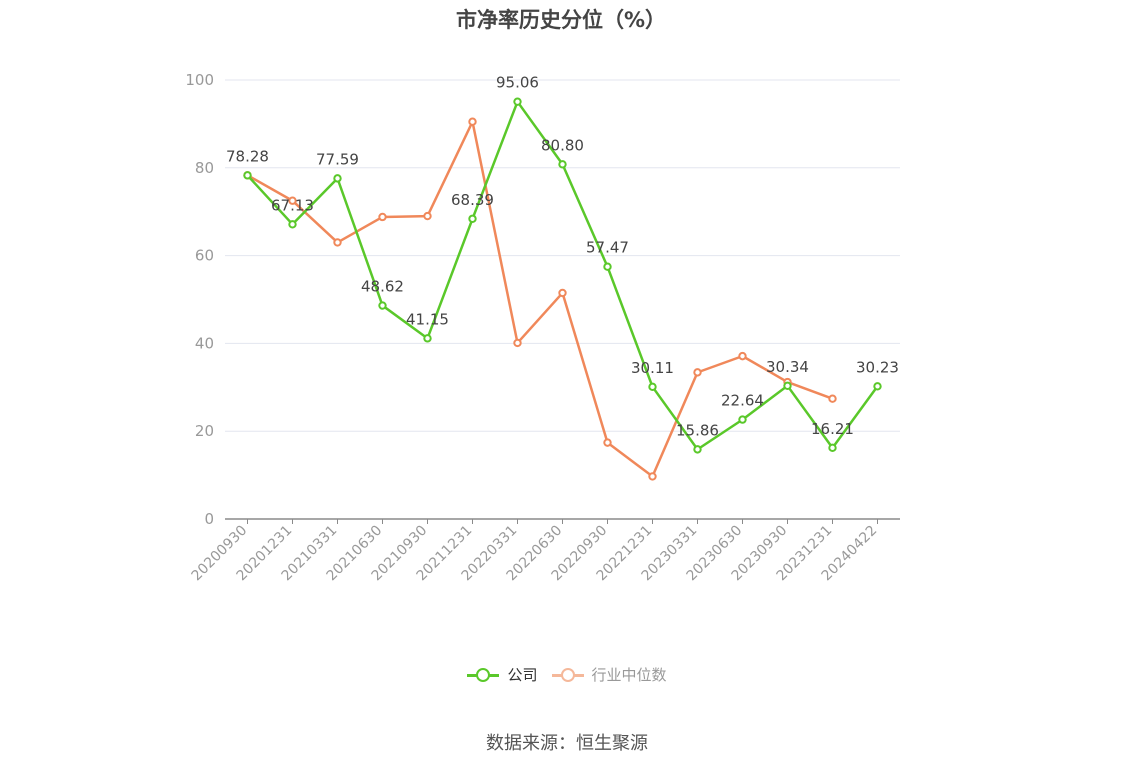 Image resolution: width=1134 pixels, height=766 pixels. What do you see at coordinates (517, 83) in the screenshot?
I see `data-label: 95.06` at bounding box center [517, 83].